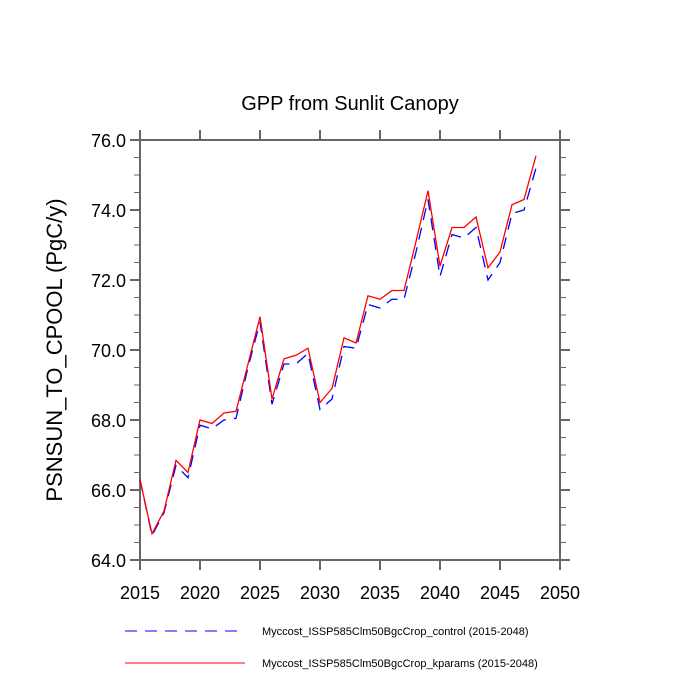  Describe the element at coordinates (108, 561) in the screenshot. I see `y-tick-label: 64.0` at that location.